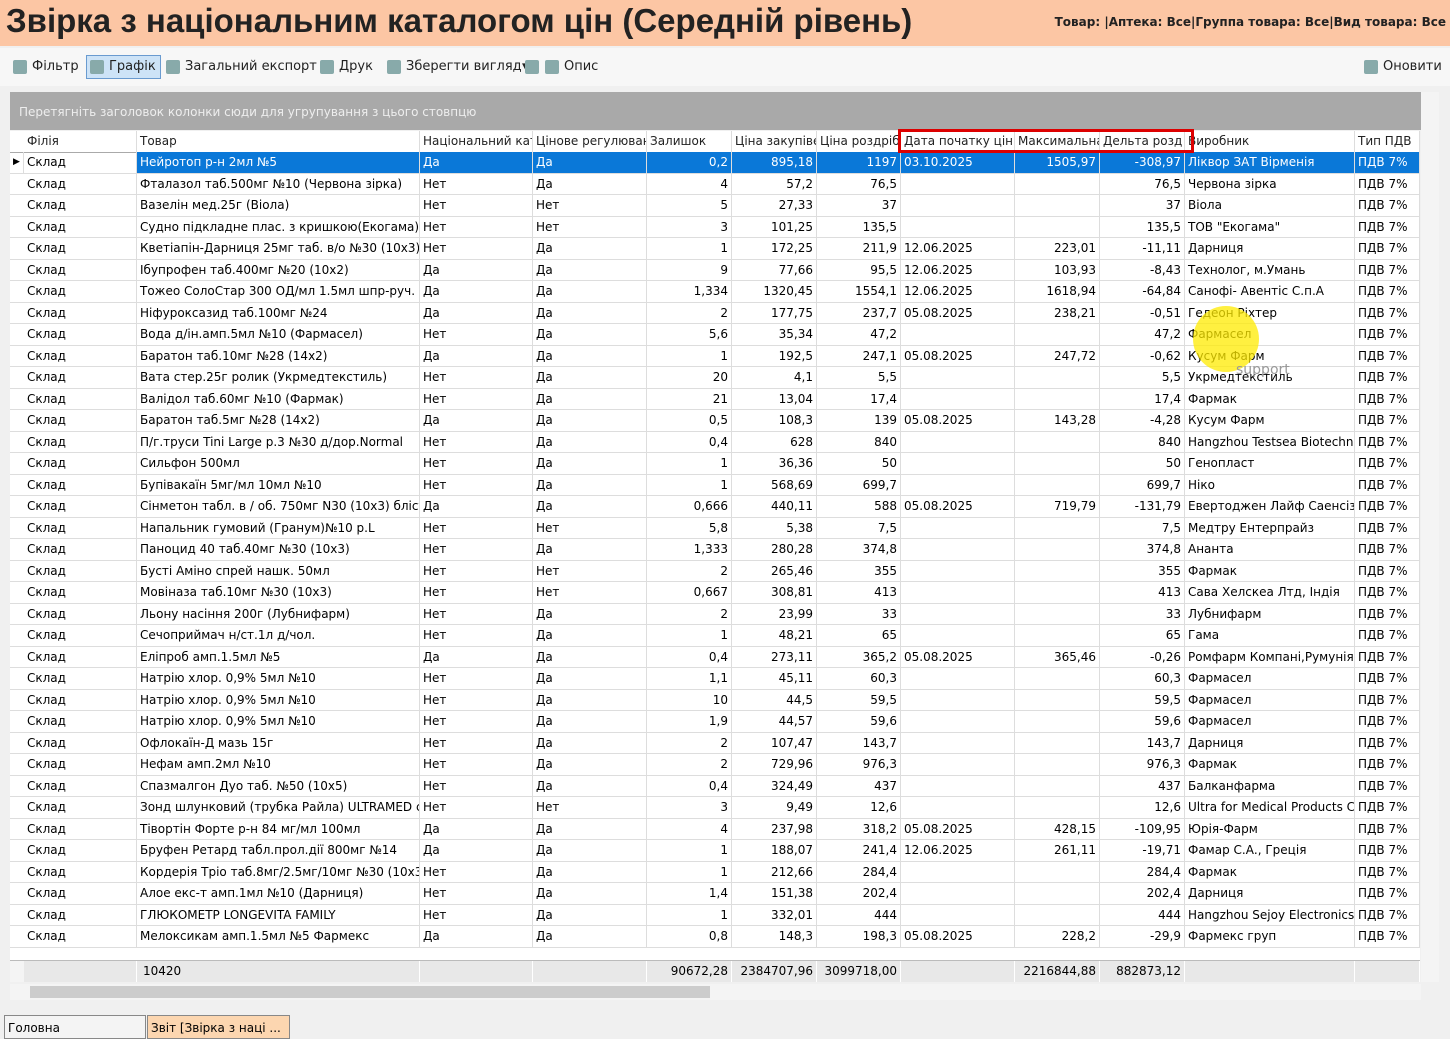 This screenshot has width=1450, height=1039. Describe the element at coordinates (1057, 936) in the screenshot. I see `cell: 228,2` at that location.